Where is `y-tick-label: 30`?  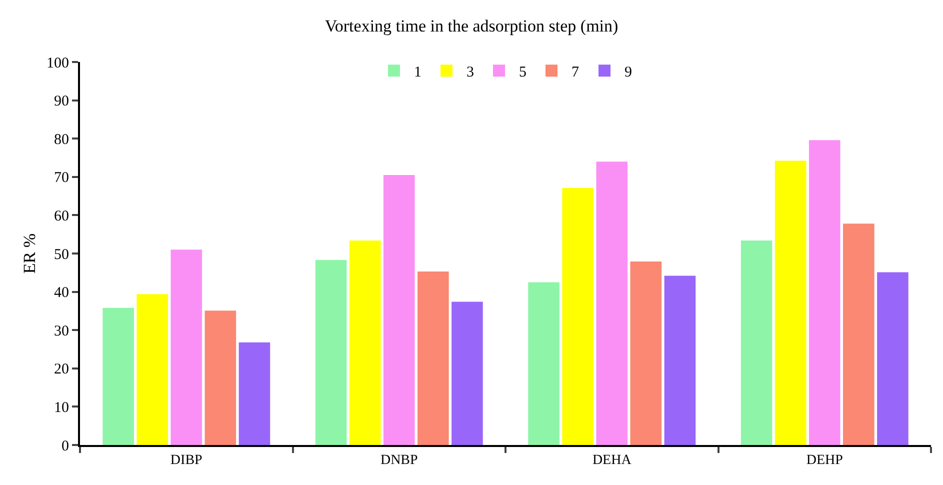
y-tick-label: 30 is located at coordinates (61, 331).